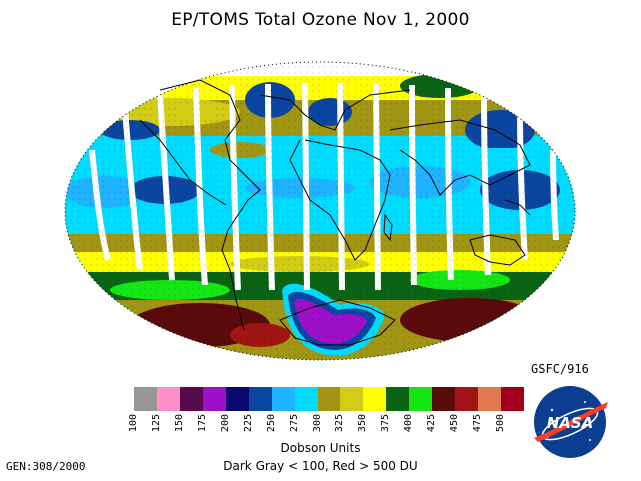  What do you see at coordinates (409, 423) in the screenshot?
I see `colorbar-tick-400: 400` at bounding box center [409, 423].